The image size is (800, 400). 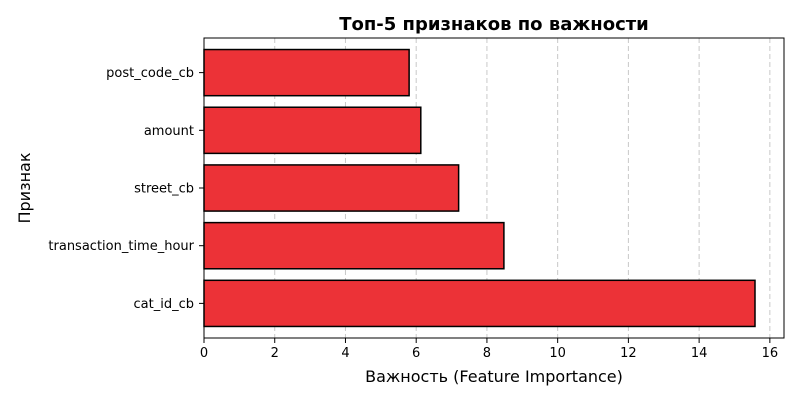 I want to click on bar-post_code_cb, so click(x=306, y=72).